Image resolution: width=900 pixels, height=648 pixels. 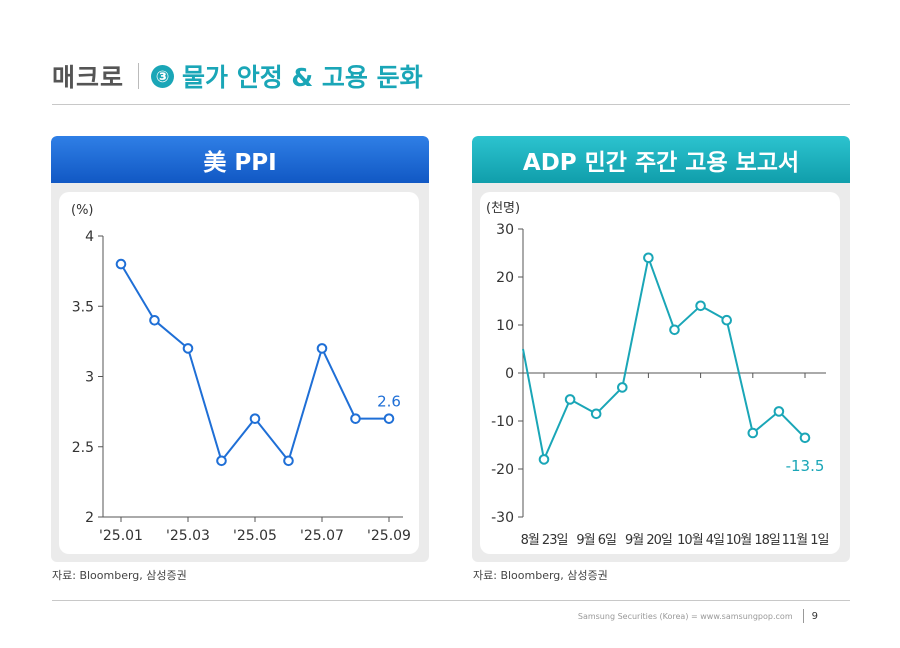 What do you see at coordinates (89, 378) in the screenshot?
I see `y-tick-label: 3` at bounding box center [89, 378].